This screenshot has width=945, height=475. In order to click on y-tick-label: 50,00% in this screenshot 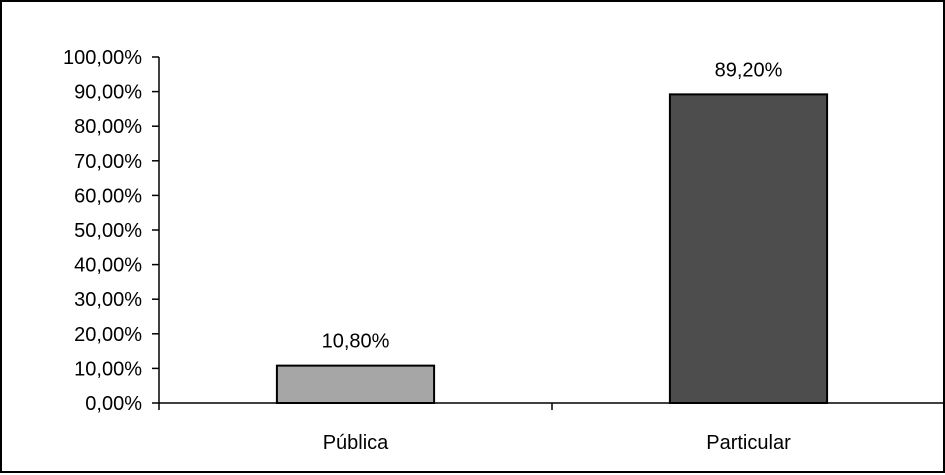, I will do `click(108, 231)`.